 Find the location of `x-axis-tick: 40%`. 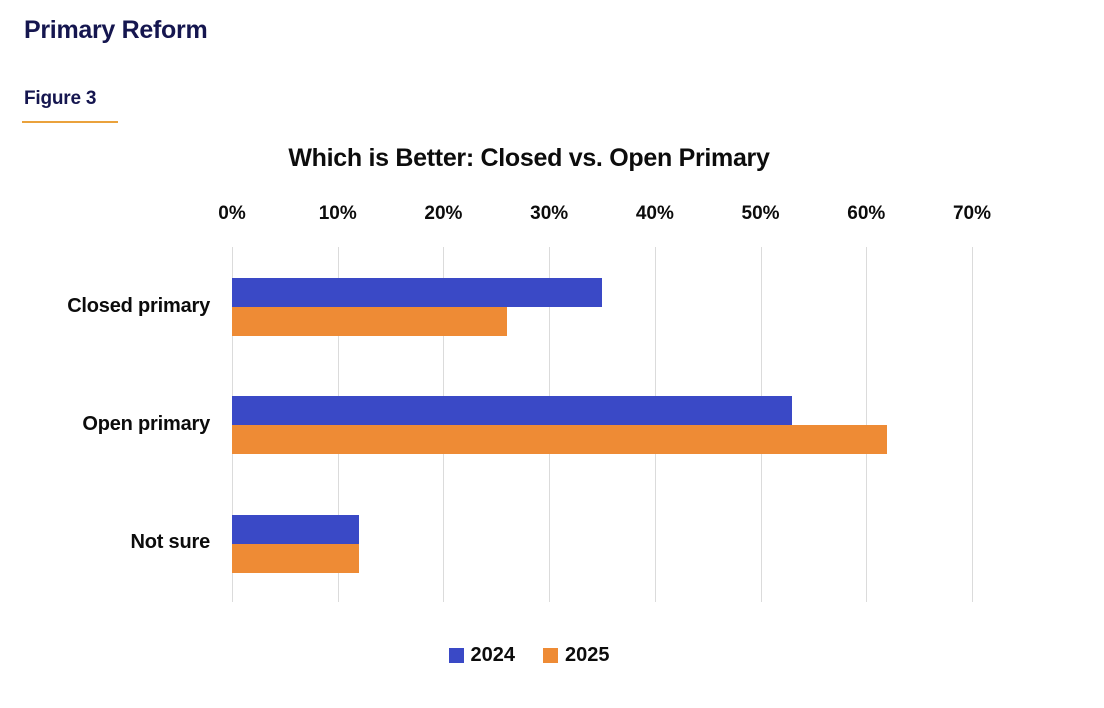

x-axis-tick: 40% is located at coordinates (654, 213).